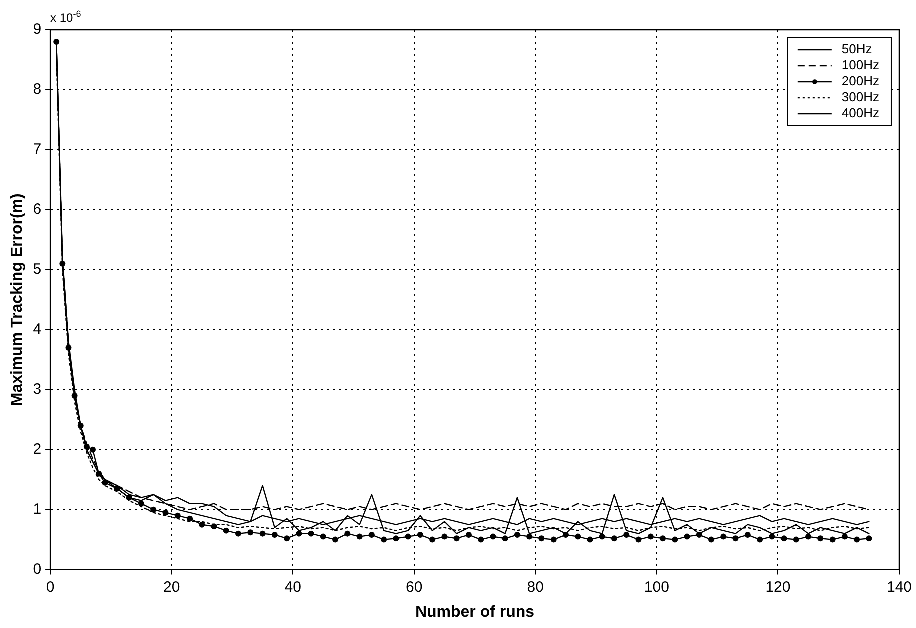 The image size is (916, 628). Describe the element at coordinates (37, 29) in the screenshot. I see `y-tick-label: 9` at that location.